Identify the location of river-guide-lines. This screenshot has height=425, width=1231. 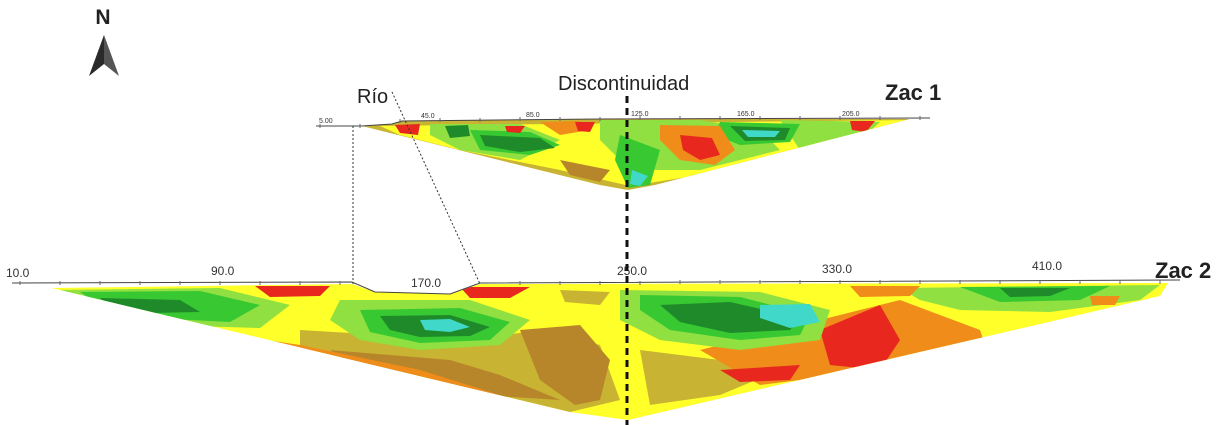
(416, 188).